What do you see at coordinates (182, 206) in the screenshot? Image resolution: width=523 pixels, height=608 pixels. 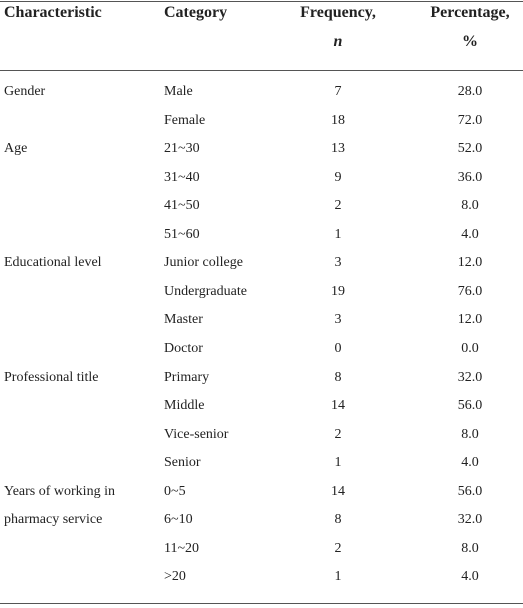 I see `category: 41~50` at bounding box center [182, 206].